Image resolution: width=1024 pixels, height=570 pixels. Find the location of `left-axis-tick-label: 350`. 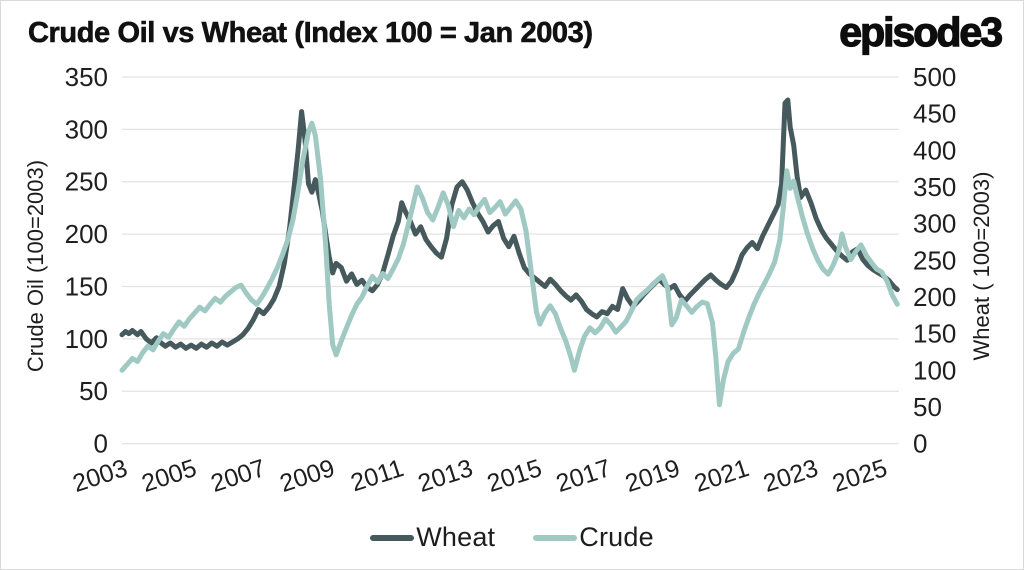

left-axis-tick-label: 350 is located at coordinates (86, 77).